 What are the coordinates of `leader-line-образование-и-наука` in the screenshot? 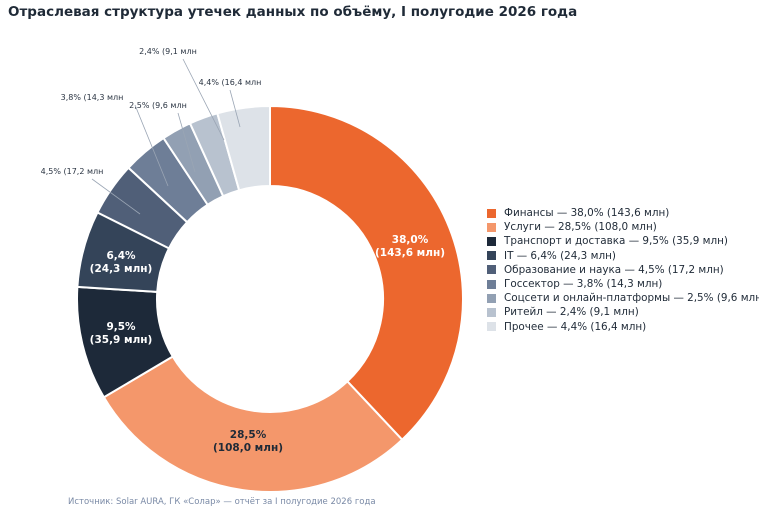 It's located at (116, 196).